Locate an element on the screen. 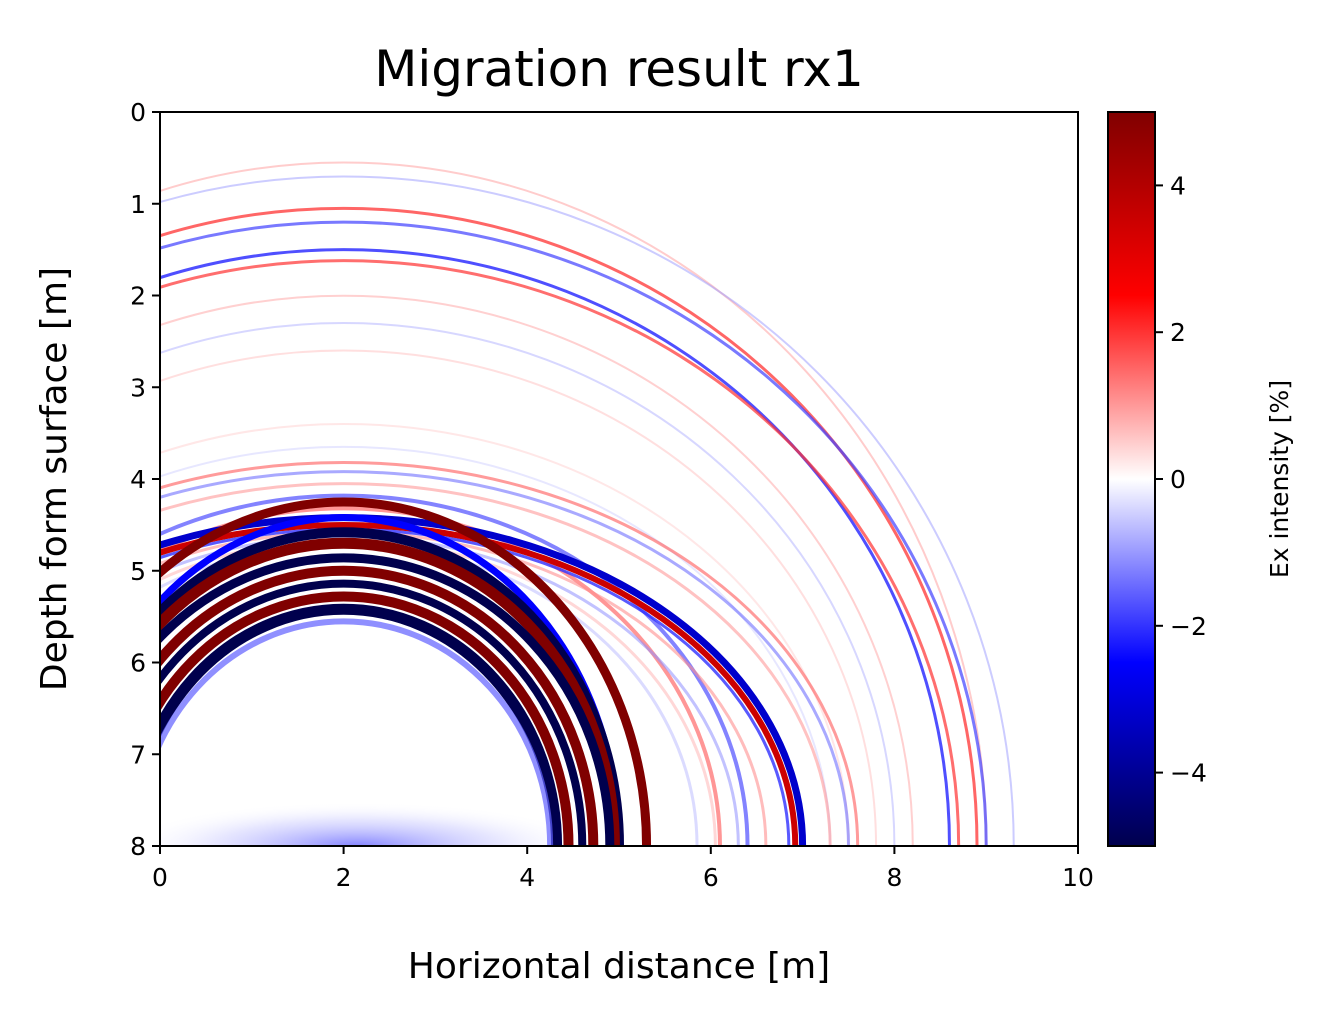 The height and width of the screenshot is (1021, 1333). x-tick-label: 0 is located at coordinates (160, 877).